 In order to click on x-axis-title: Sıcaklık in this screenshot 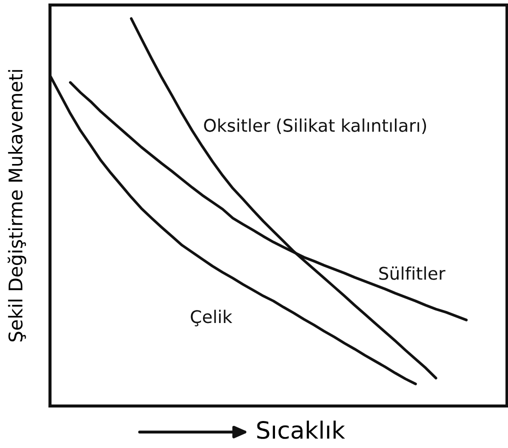, I will do `click(301, 429)`.